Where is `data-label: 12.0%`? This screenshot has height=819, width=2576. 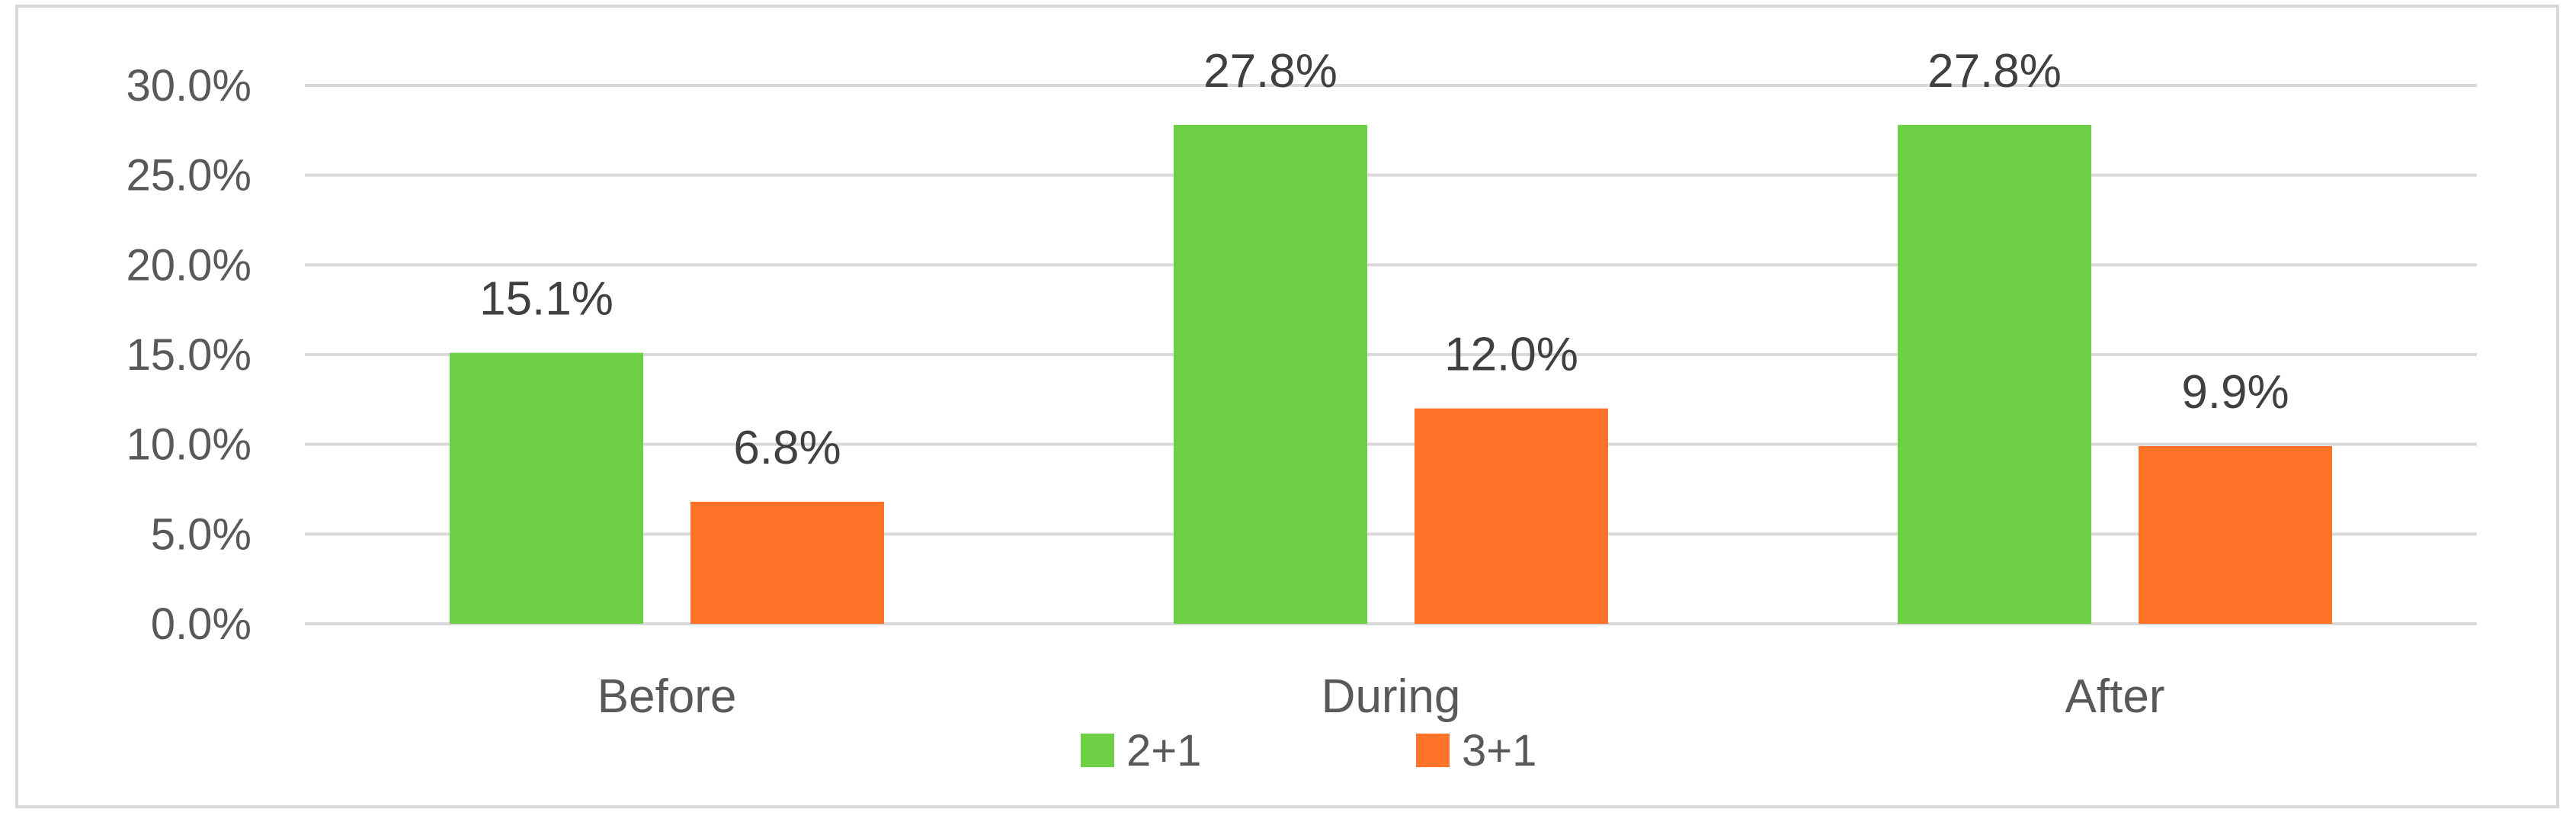
data-label: 12.0% is located at coordinates (1511, 355).